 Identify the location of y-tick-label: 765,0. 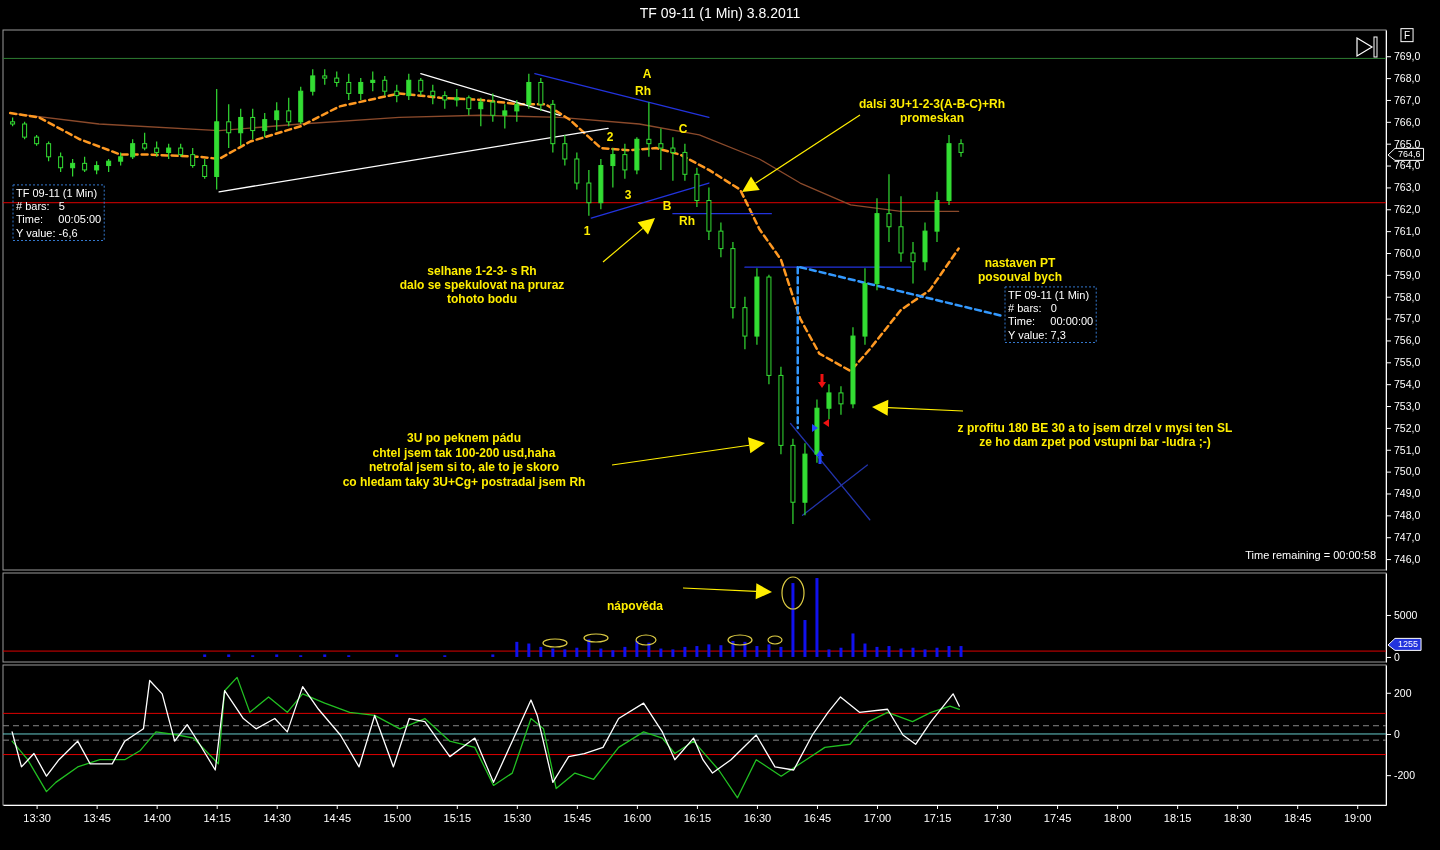
(1407, 143).